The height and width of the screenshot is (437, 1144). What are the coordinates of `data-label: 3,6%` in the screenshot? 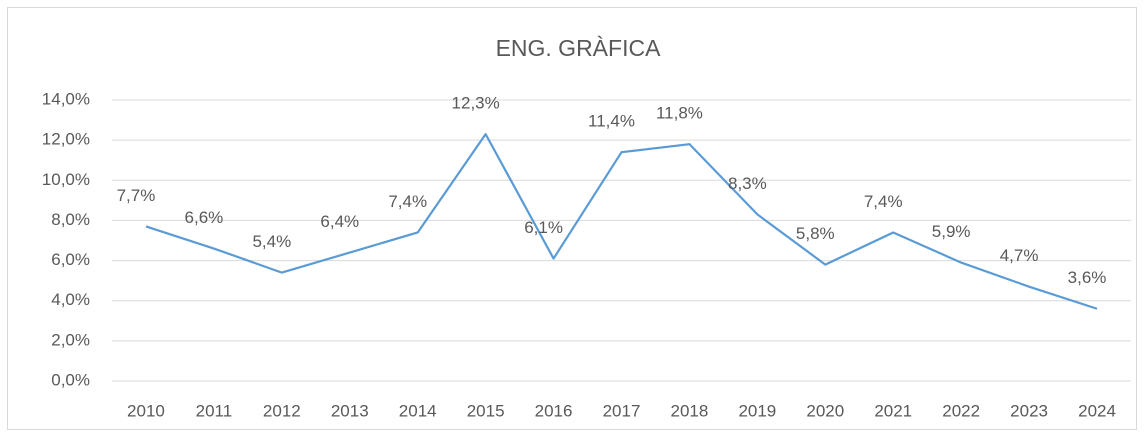 It's located at (1087, 277).